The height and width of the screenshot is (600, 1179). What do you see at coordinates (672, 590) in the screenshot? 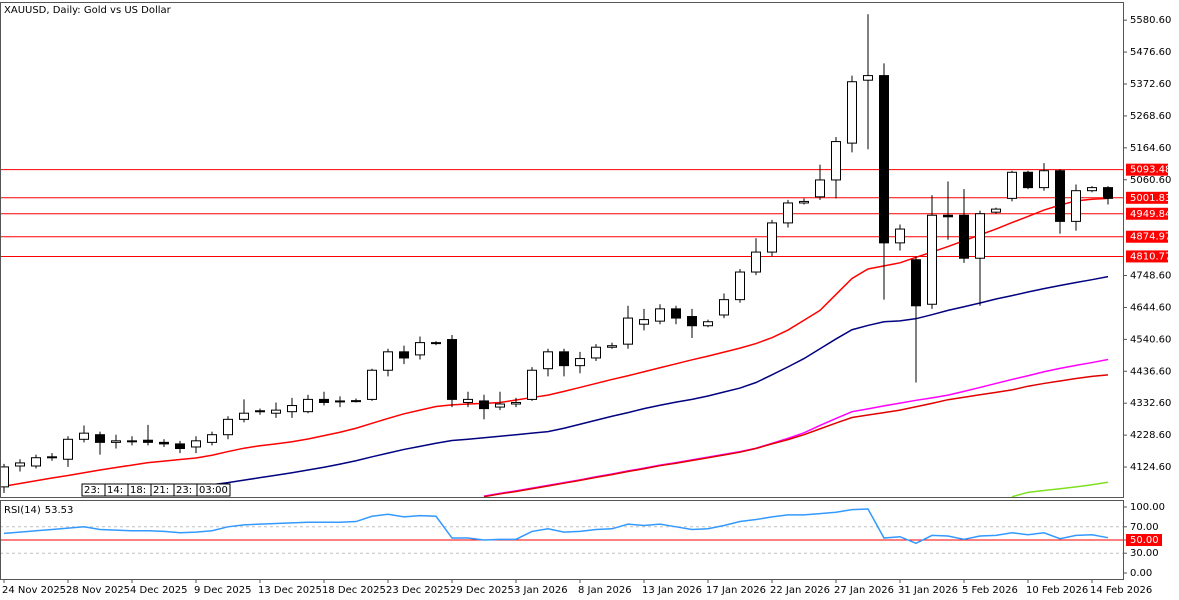
I see `x-tick-label: 13 Jan 2026` at bounding box center [672, 590].